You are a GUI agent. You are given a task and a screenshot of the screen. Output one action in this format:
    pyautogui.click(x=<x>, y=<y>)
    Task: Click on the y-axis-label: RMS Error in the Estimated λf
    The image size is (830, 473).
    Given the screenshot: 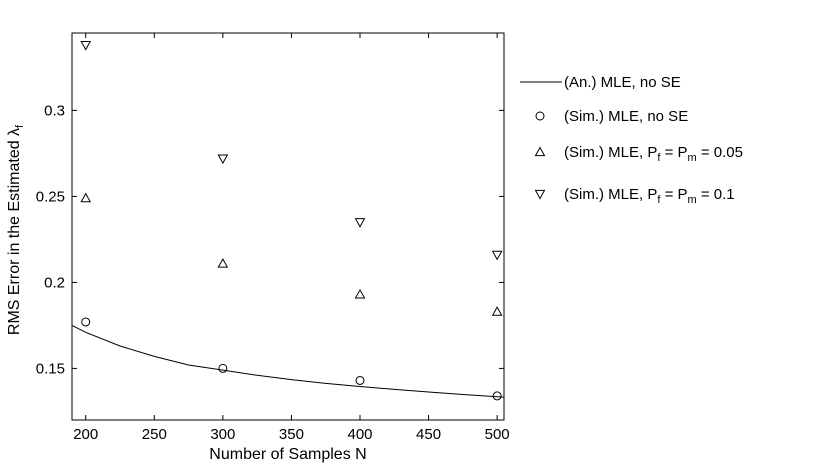 What is the action you would take?
    pyautogui.click(x=16, y=229)
    